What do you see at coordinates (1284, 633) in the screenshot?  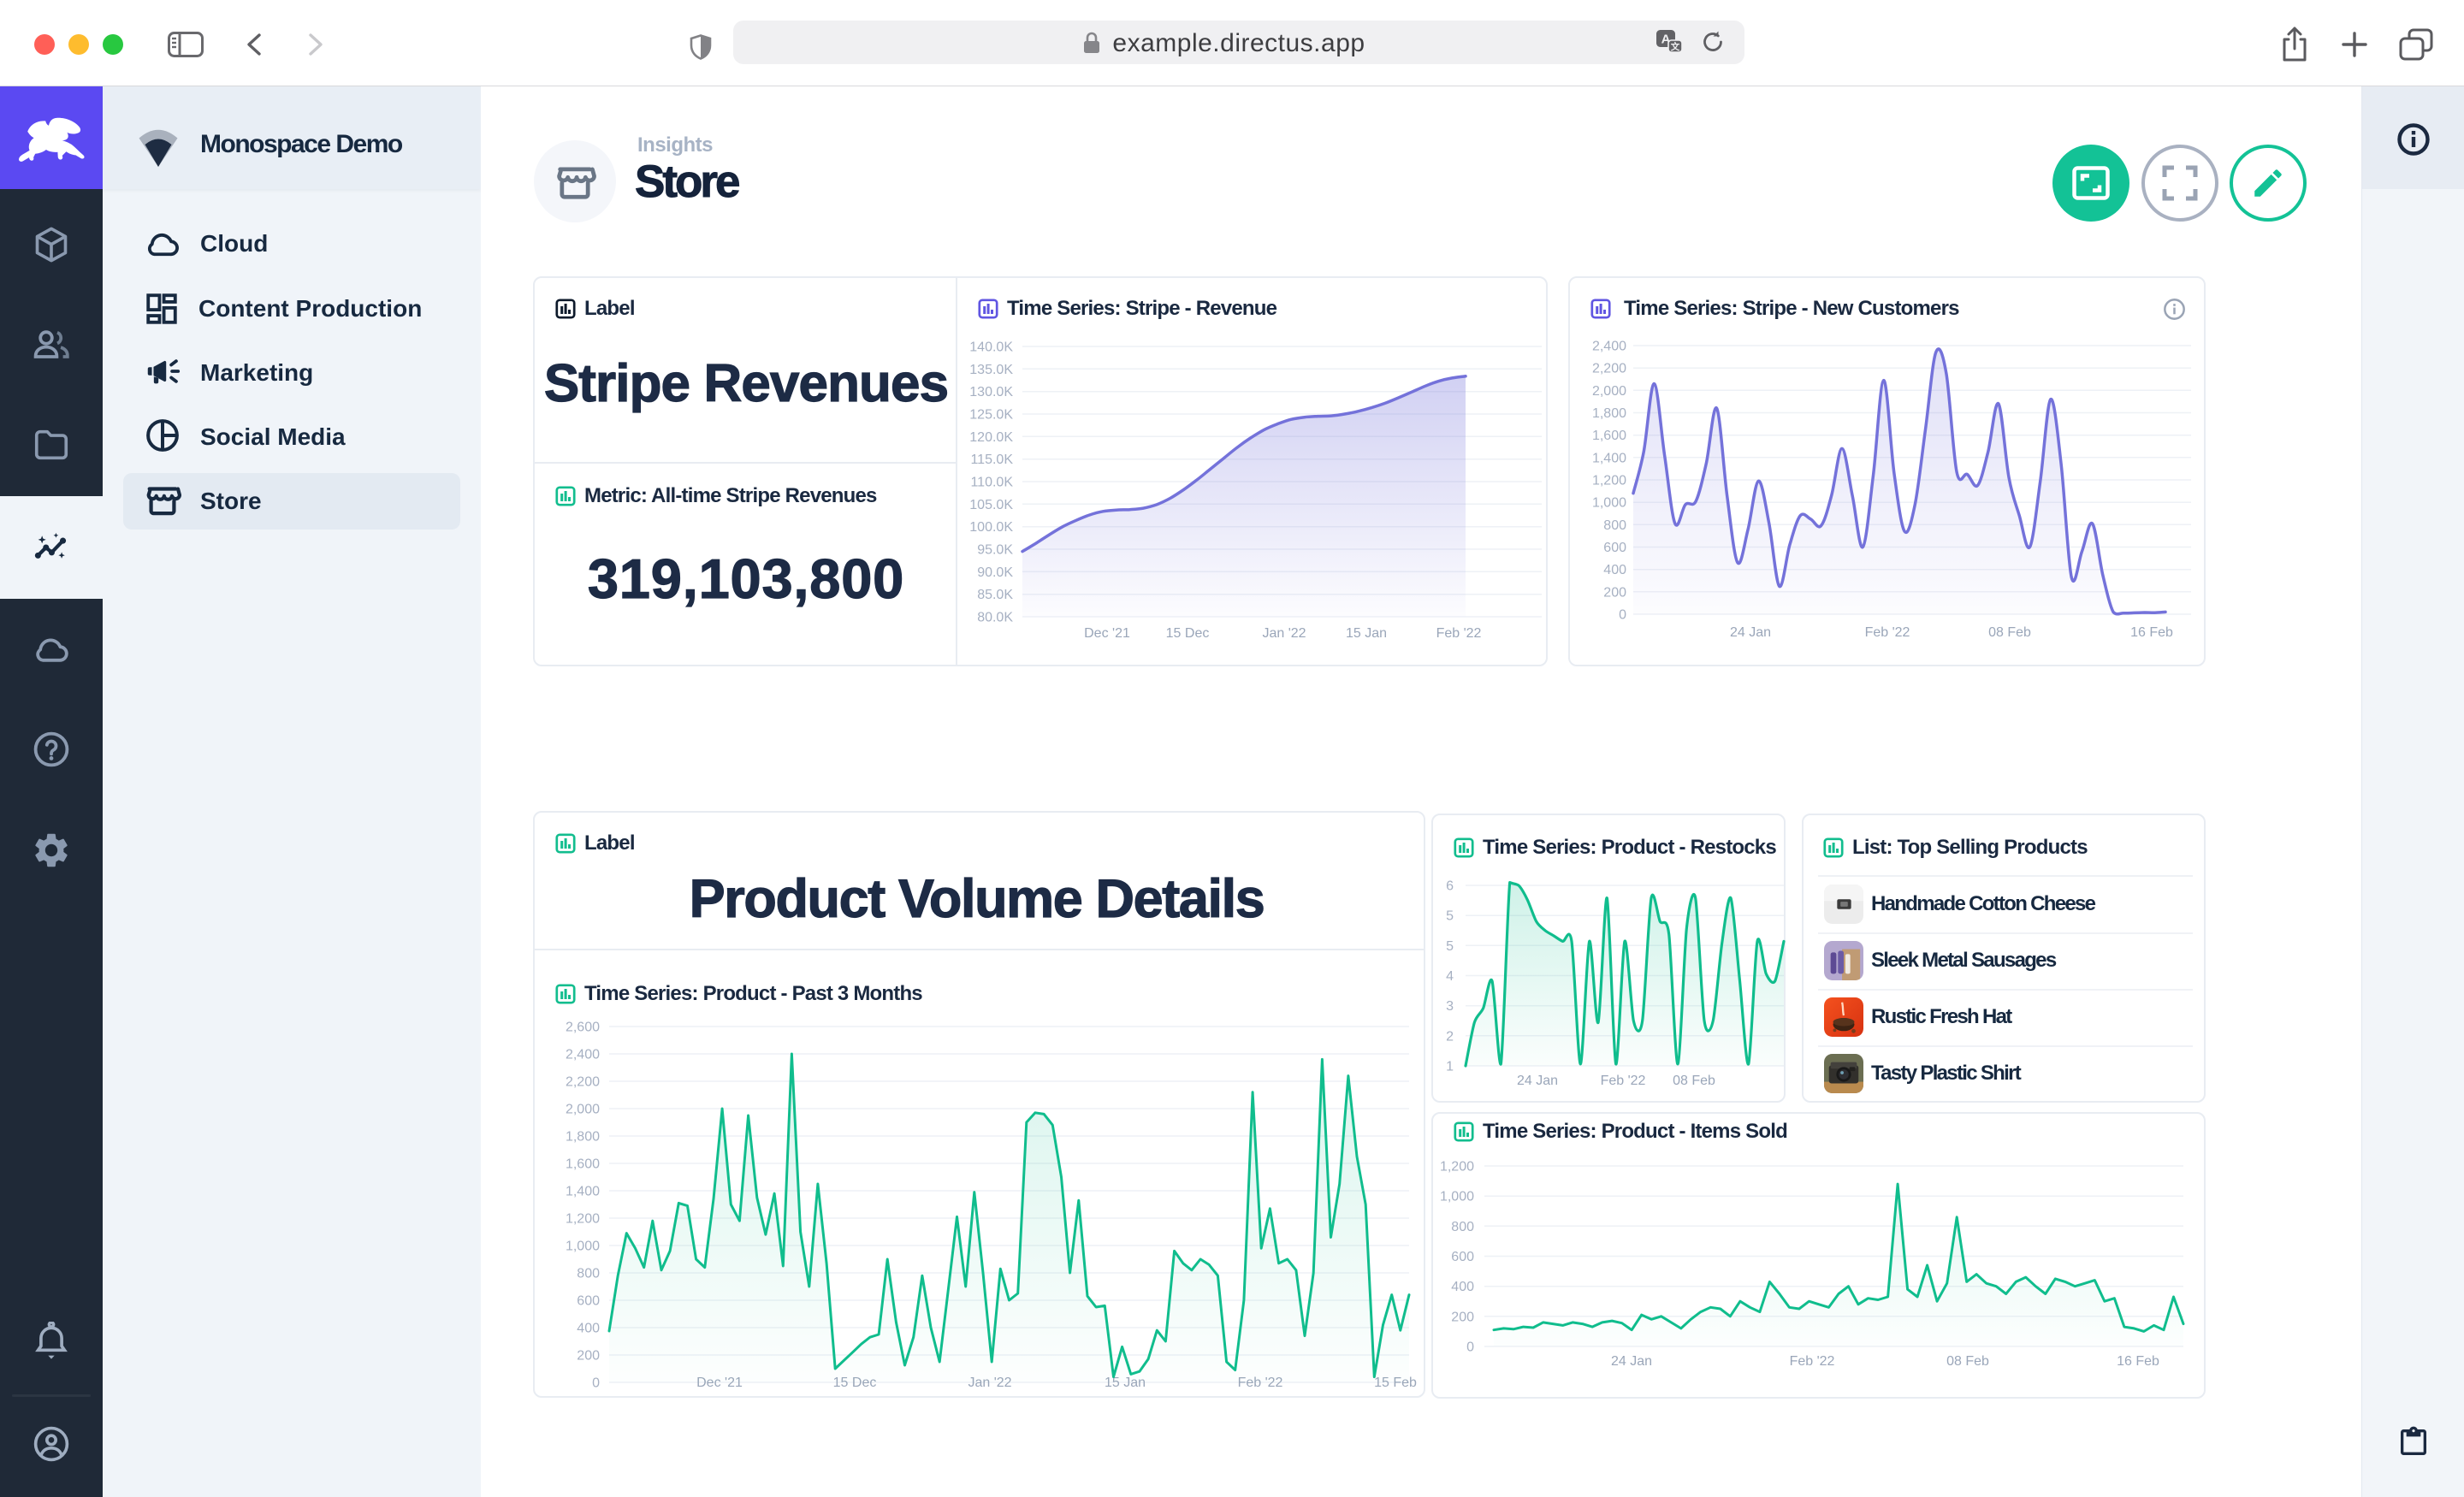 I see `svg-text: Jan '22` at bounding box center [1284, 633].